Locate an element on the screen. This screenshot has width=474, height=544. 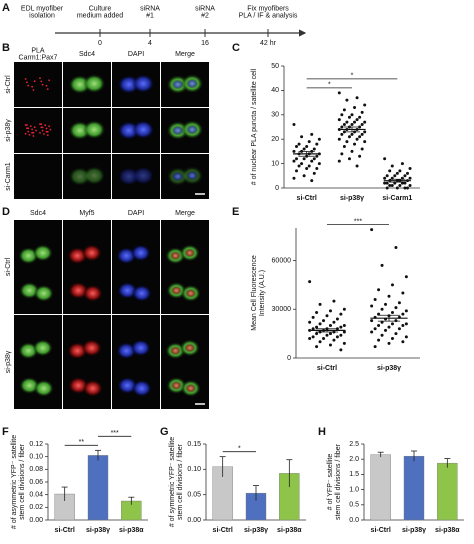
y-tick-label: 0.10 is located at coordinates (194, 469).